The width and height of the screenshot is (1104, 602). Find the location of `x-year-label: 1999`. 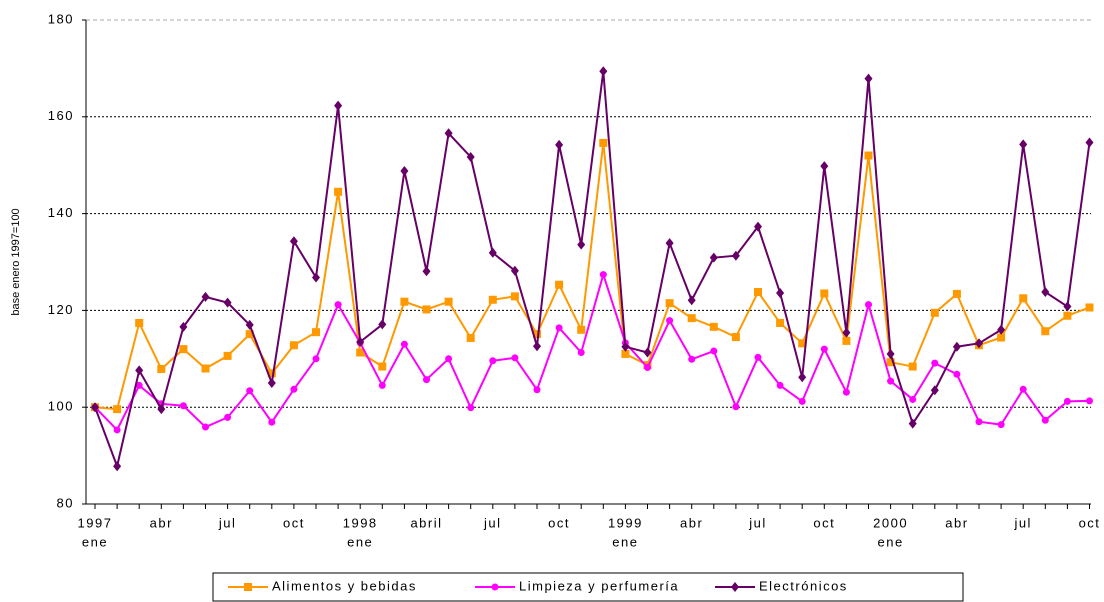

x-year-label: 1999 is located at coordinates (625, 522).